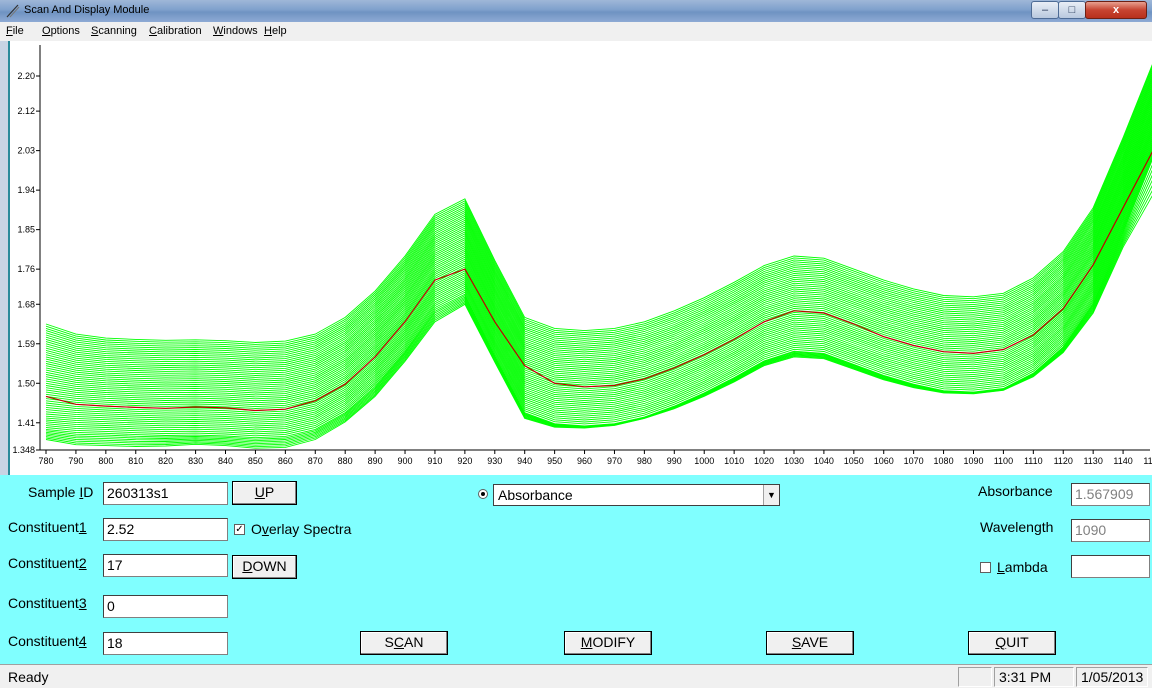 This screenshot has height=688, width=1152. Describe the element at coordinates (636, 495) in the screenshot. I see `display-mode-select: Absorbance ▼` at that location.